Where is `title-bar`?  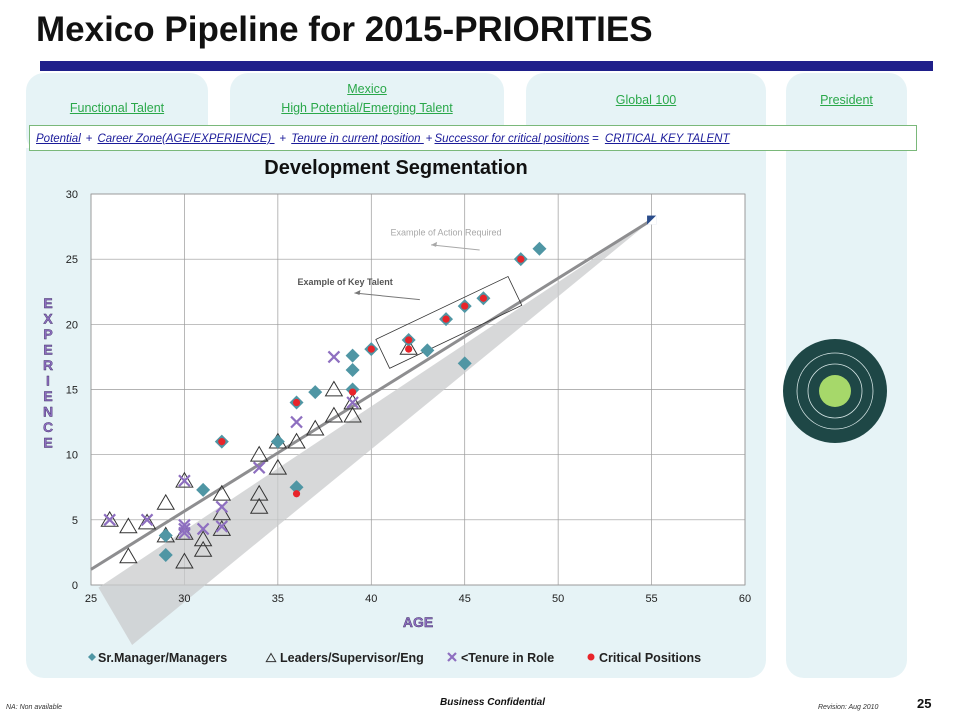 title-bar is located at coordinates (486, 66).